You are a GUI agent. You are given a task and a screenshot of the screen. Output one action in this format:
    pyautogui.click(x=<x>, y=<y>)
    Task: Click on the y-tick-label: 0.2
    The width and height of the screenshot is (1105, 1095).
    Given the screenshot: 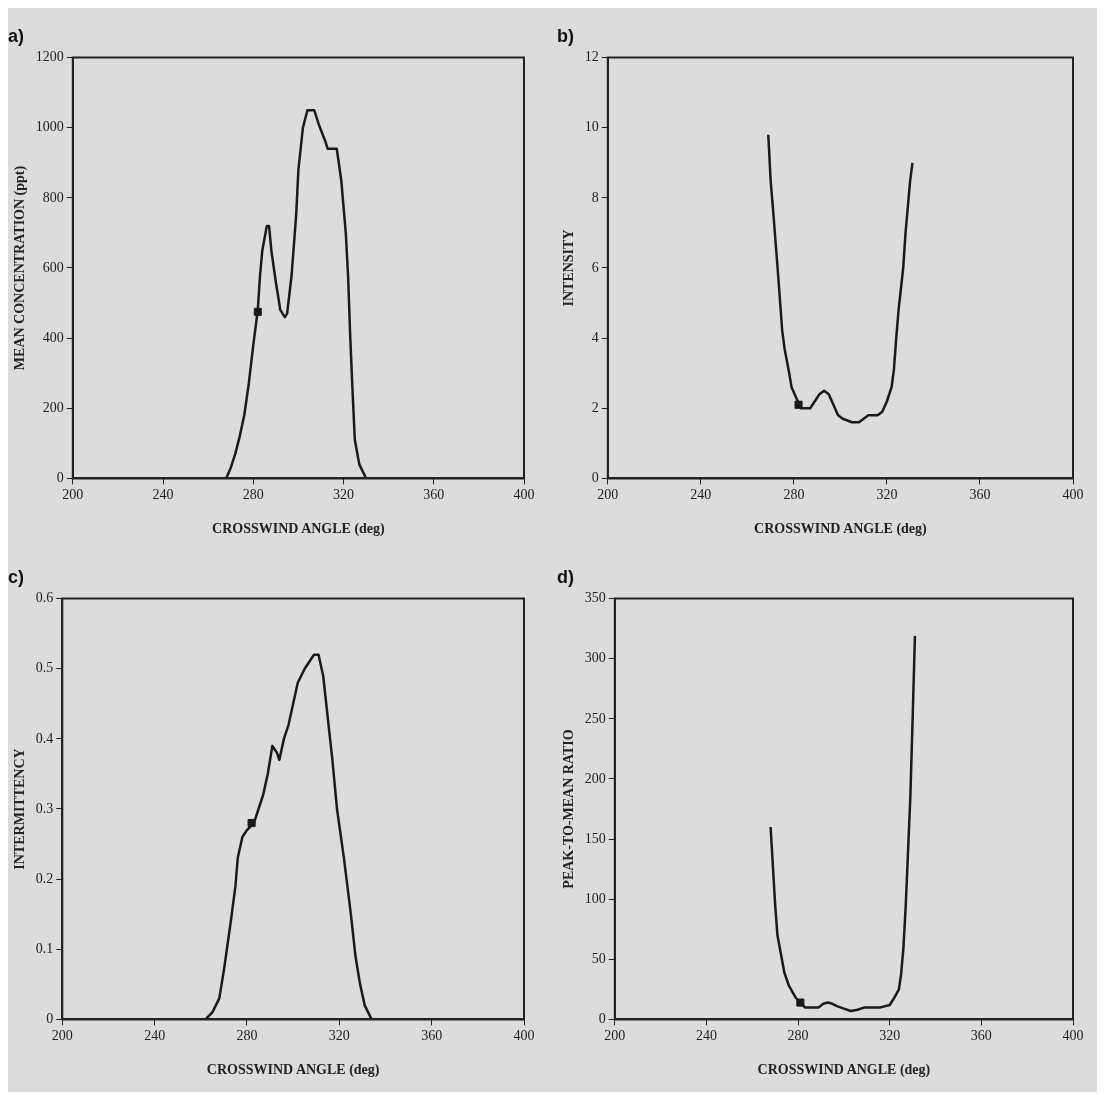 What is the action you would take?
    pyautogui.click(x=44, y=878)
    